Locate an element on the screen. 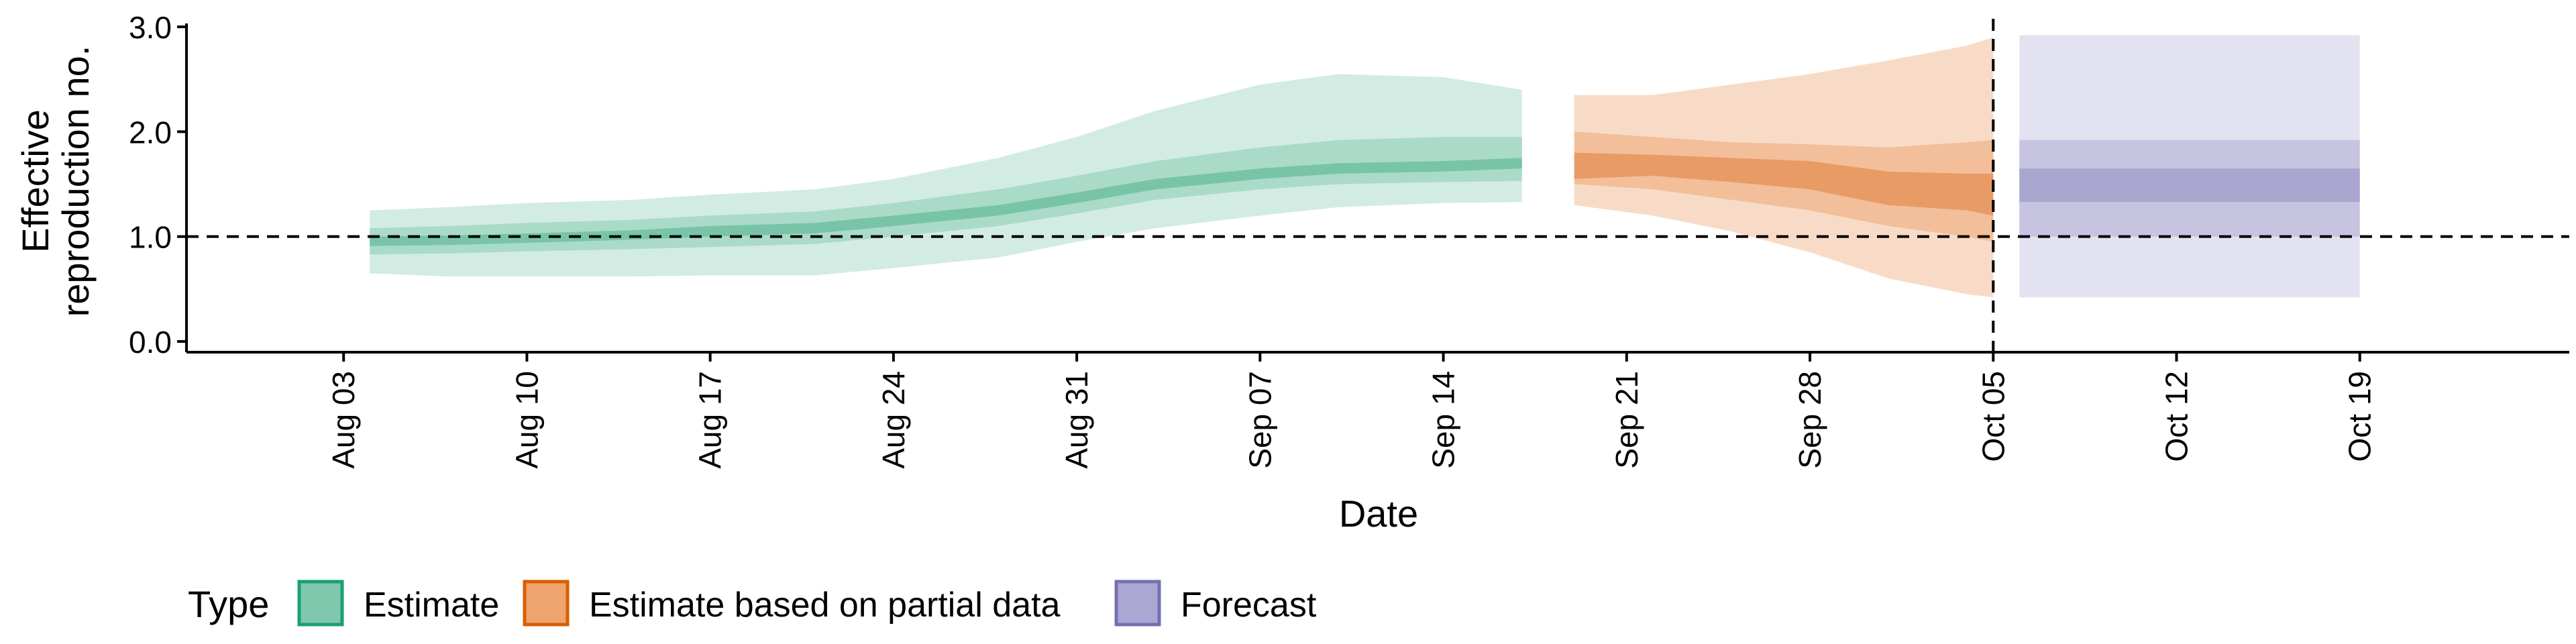  y-tick-label: 3.0 is located at coordinates (150, 27).